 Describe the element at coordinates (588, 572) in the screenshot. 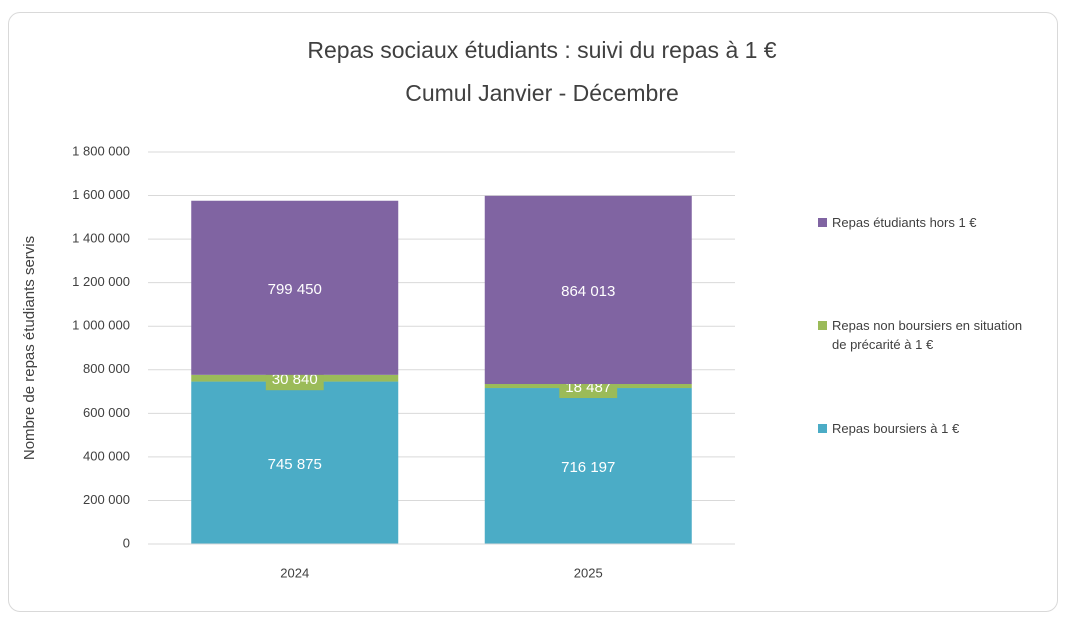

I see `x-tick-label: 2025` at that location.